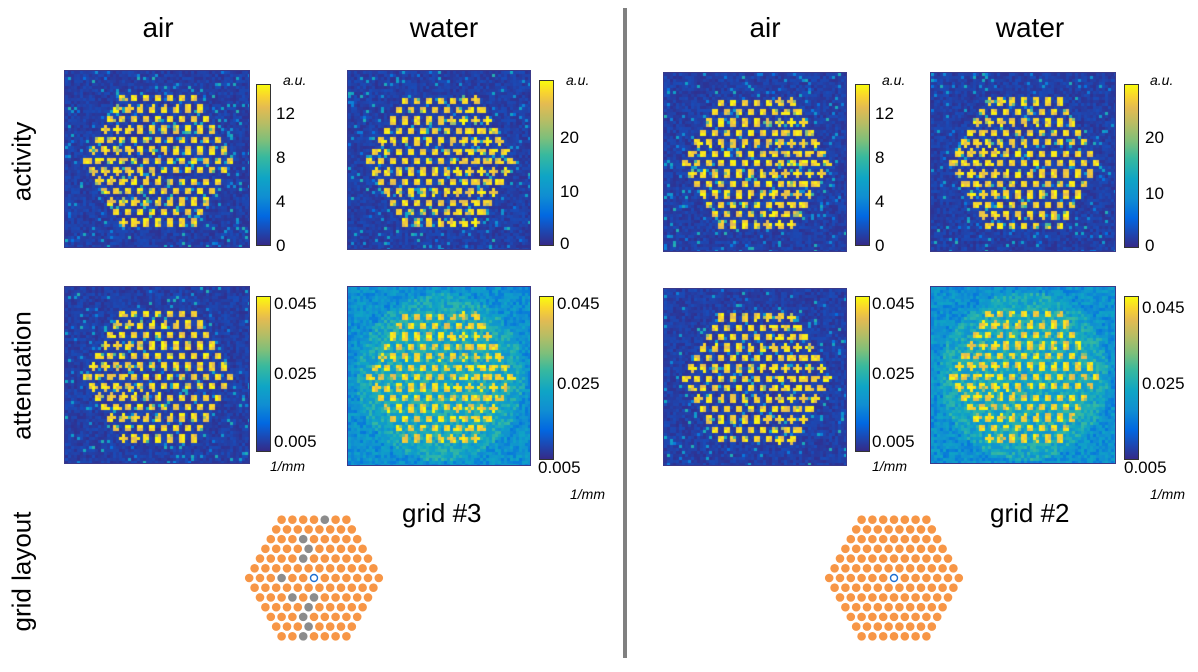 The image size is (1198, 672). What do you see at coordinates (281, 157) in the screenshot?
I see `colorbar-tick: 8` at bounding box center [281, 157].